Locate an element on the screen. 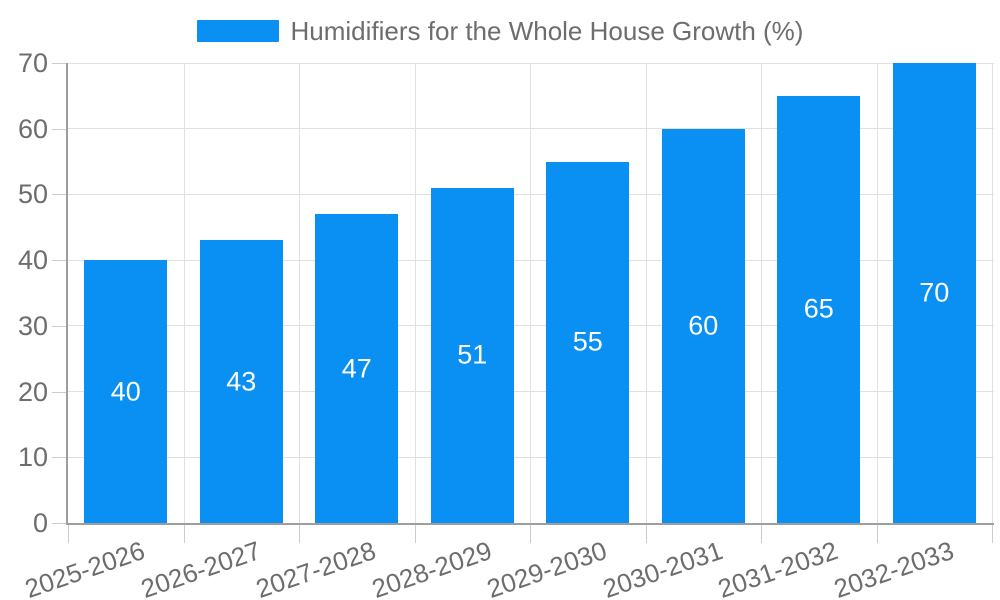  y-tick-label: 60 is located at coordinates (32, 128).